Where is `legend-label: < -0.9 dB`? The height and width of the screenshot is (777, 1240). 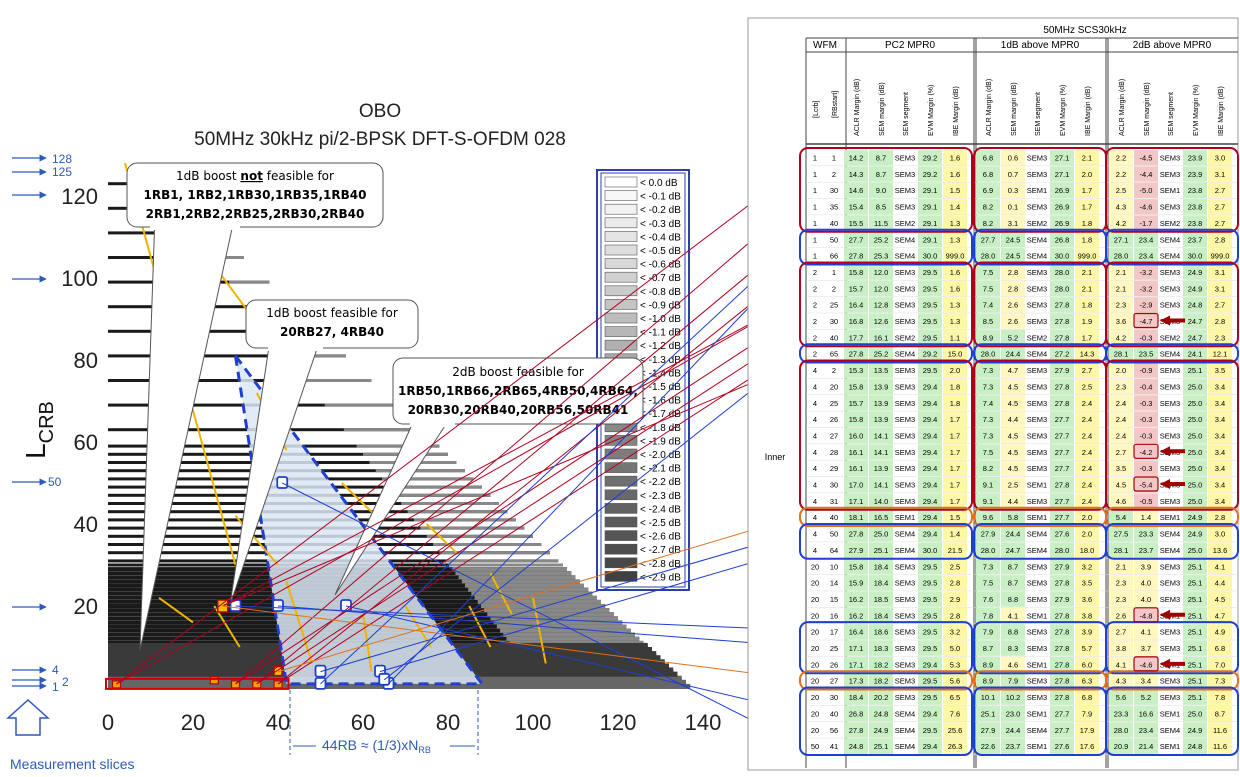 legend-label: < -0.9 dB is located at coordinates (660, 305).